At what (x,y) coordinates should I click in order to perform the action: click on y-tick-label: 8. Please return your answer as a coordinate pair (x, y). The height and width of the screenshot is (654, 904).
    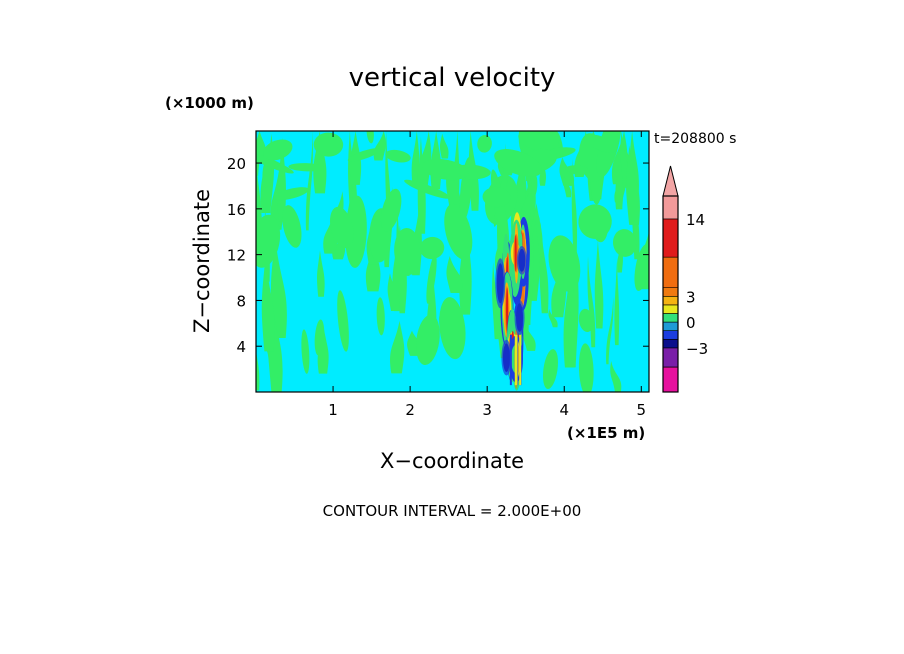
    Looking at the image, I should click on (241, 301).